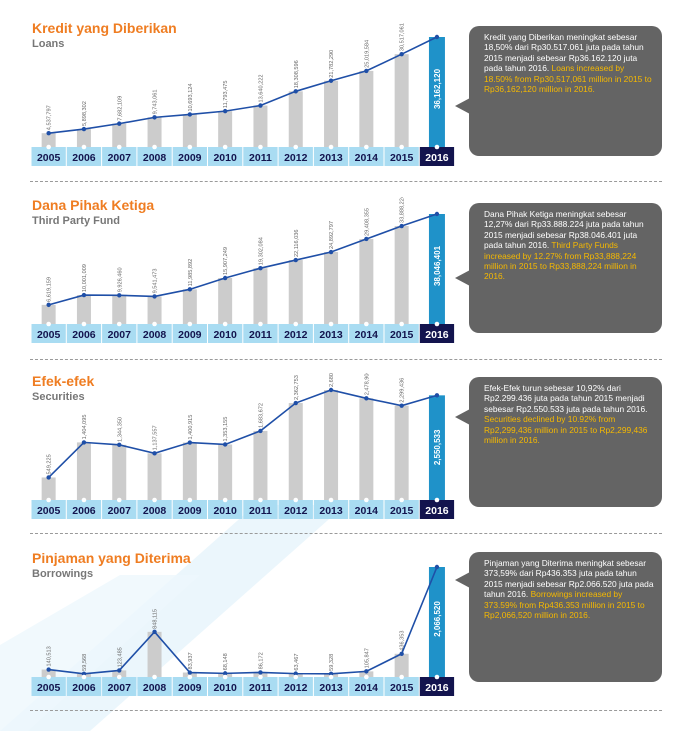 The height and width of the screenshot is (731, 687). I want to click on loans-title: Kredit yang Diberikan, so click(104, 28).